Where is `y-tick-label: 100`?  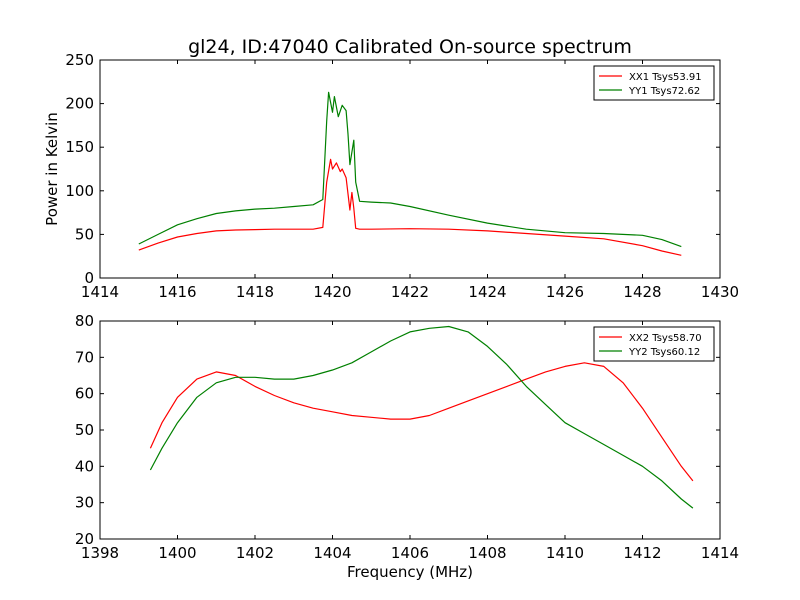 y-tick-label: 100 is located at coordinates (79, 191).